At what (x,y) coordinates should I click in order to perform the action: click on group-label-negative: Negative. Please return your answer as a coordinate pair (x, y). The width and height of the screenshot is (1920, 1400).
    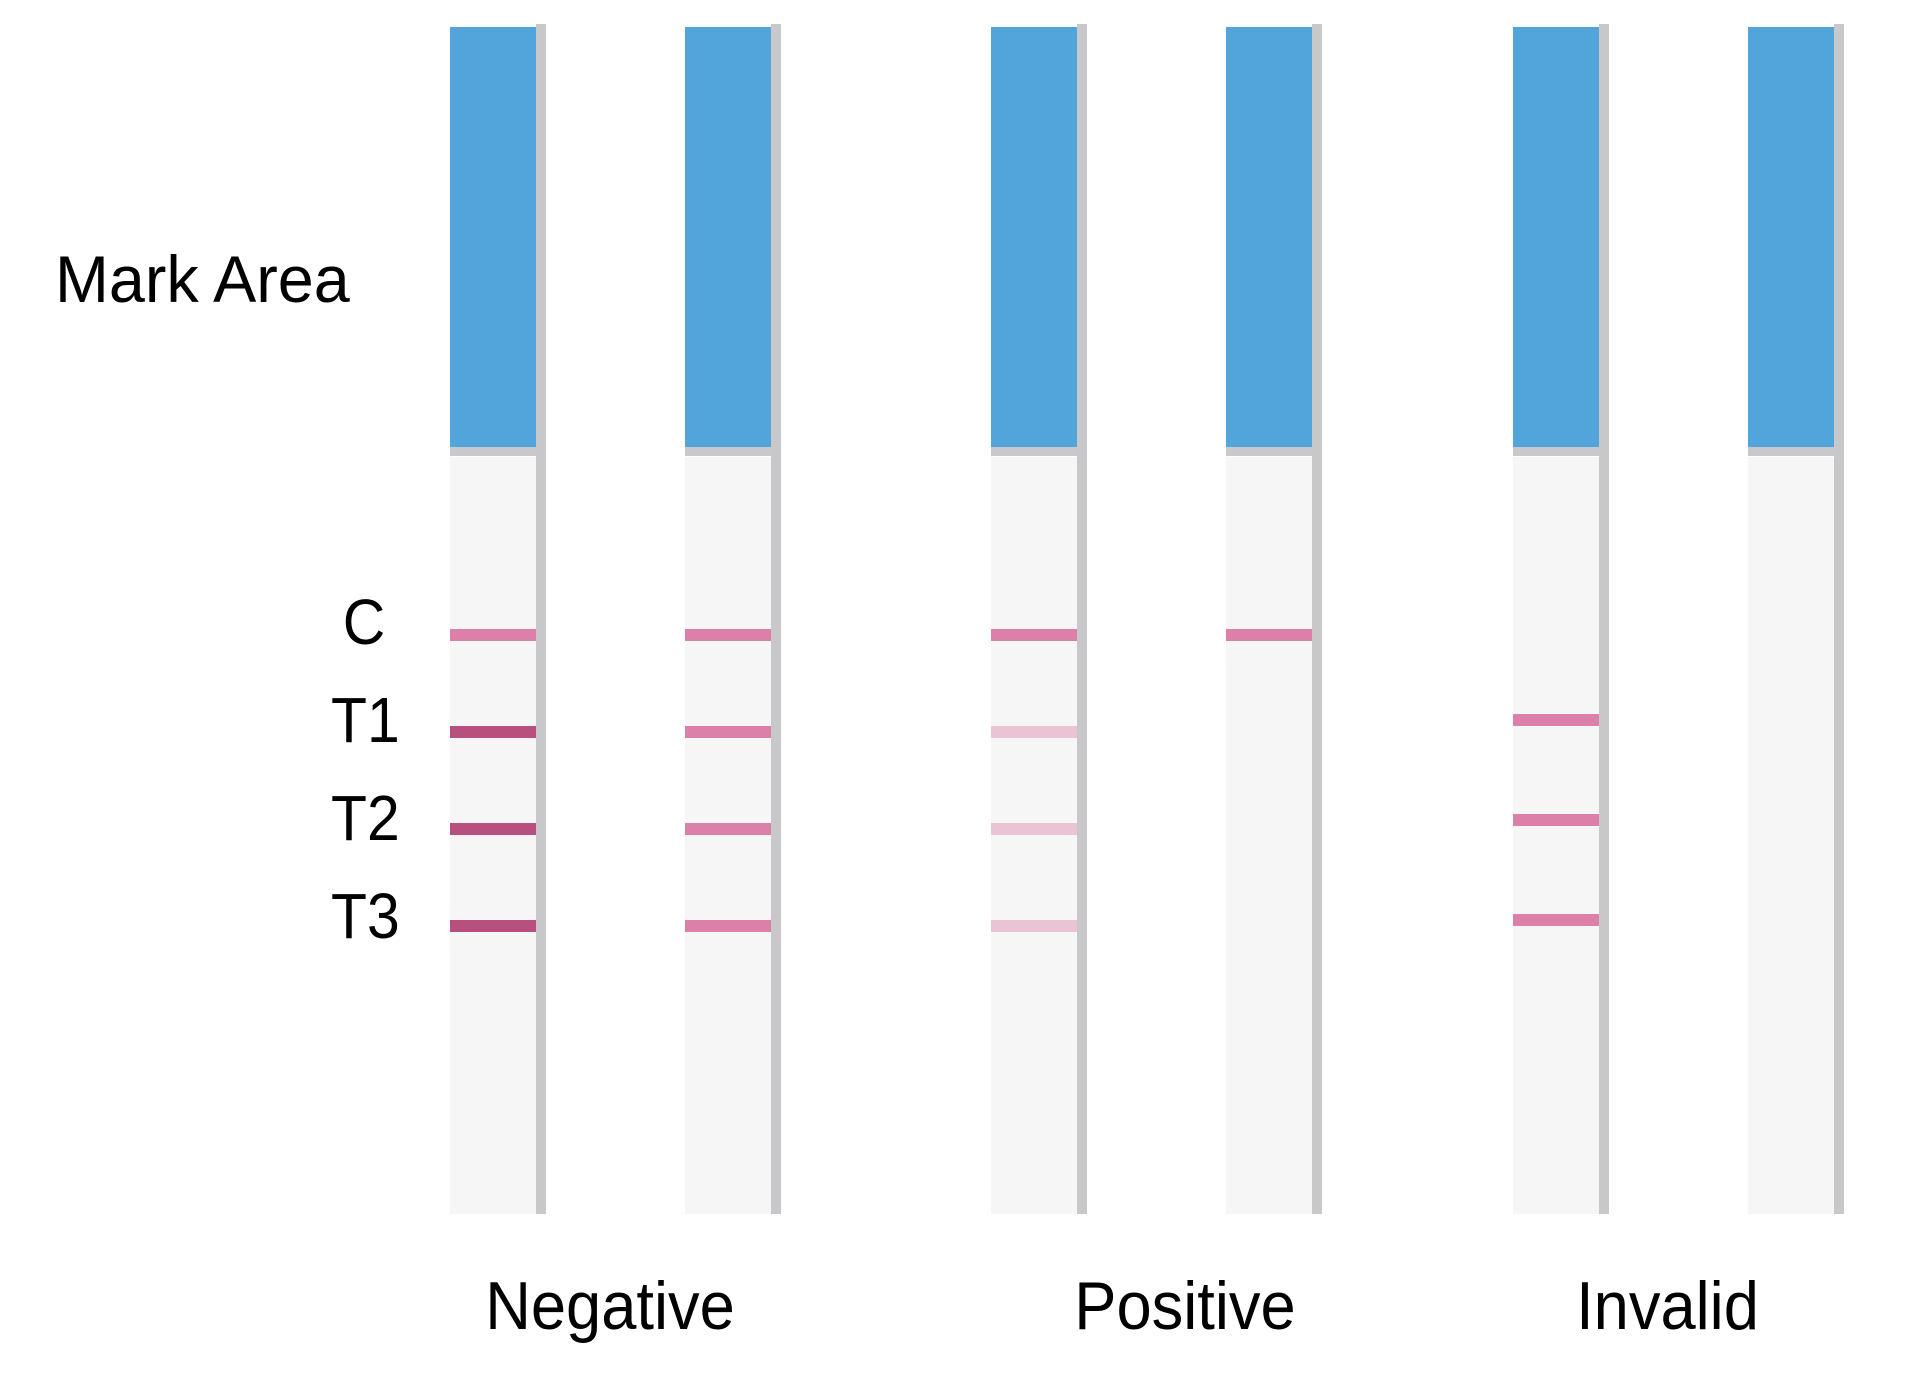
    Looking at the image, I should click on (610, 1306).